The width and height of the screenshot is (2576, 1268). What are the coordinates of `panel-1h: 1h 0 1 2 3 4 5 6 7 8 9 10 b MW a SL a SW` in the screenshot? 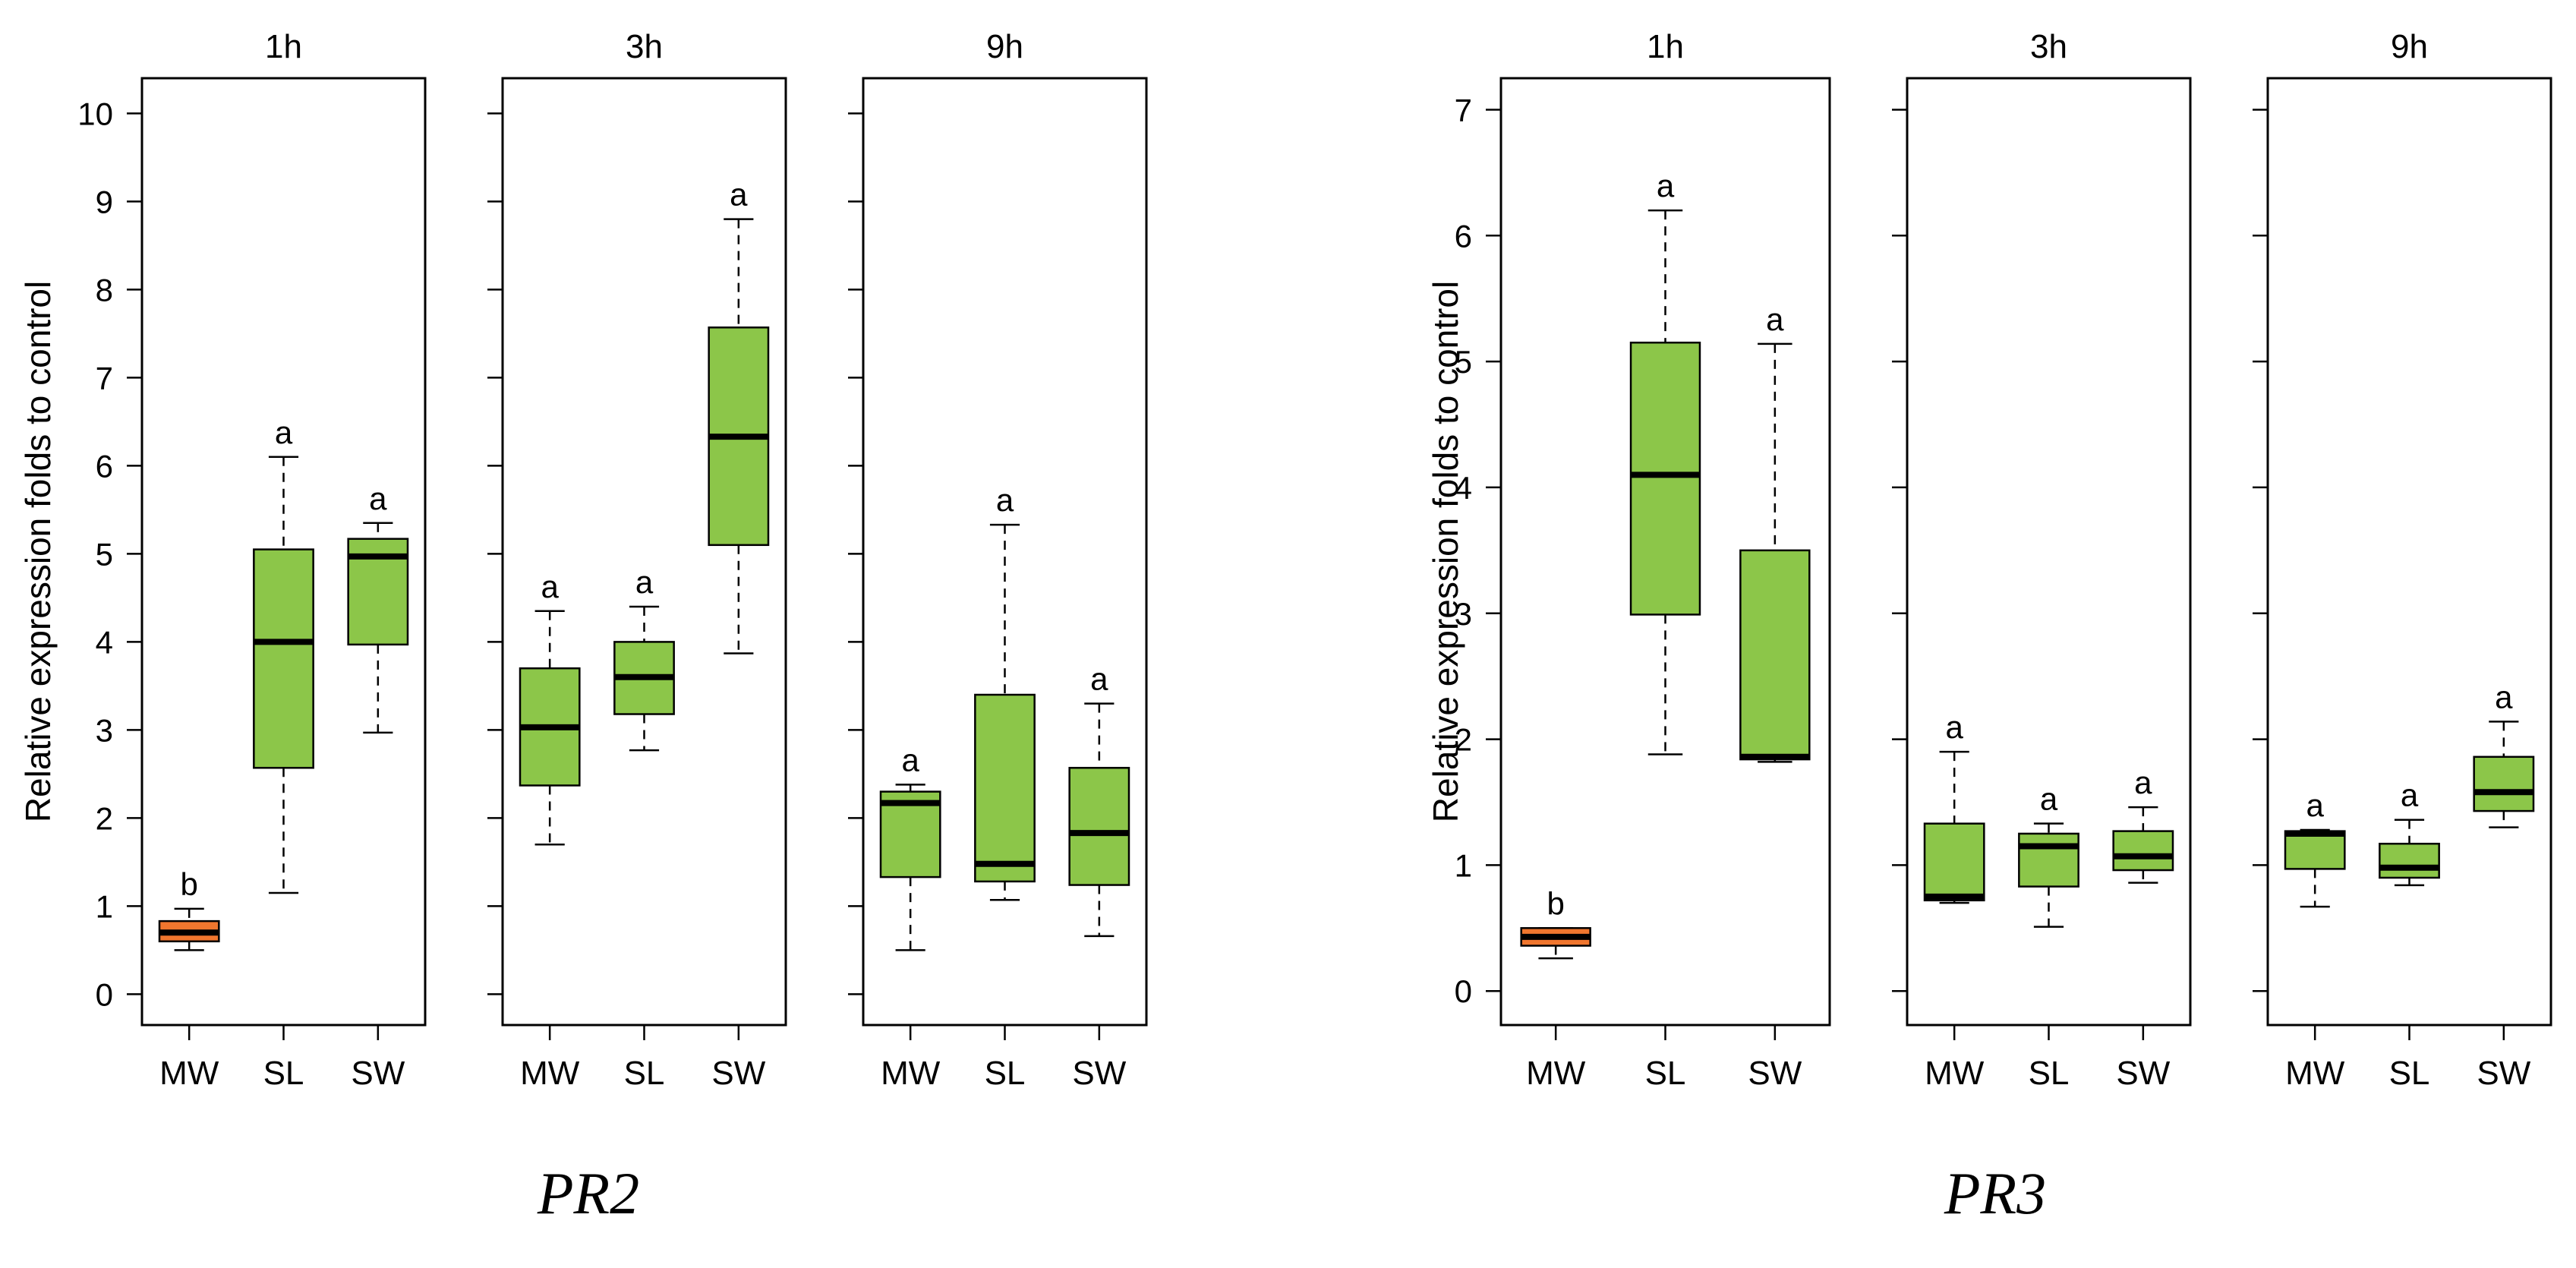 It's located at (252, 560).